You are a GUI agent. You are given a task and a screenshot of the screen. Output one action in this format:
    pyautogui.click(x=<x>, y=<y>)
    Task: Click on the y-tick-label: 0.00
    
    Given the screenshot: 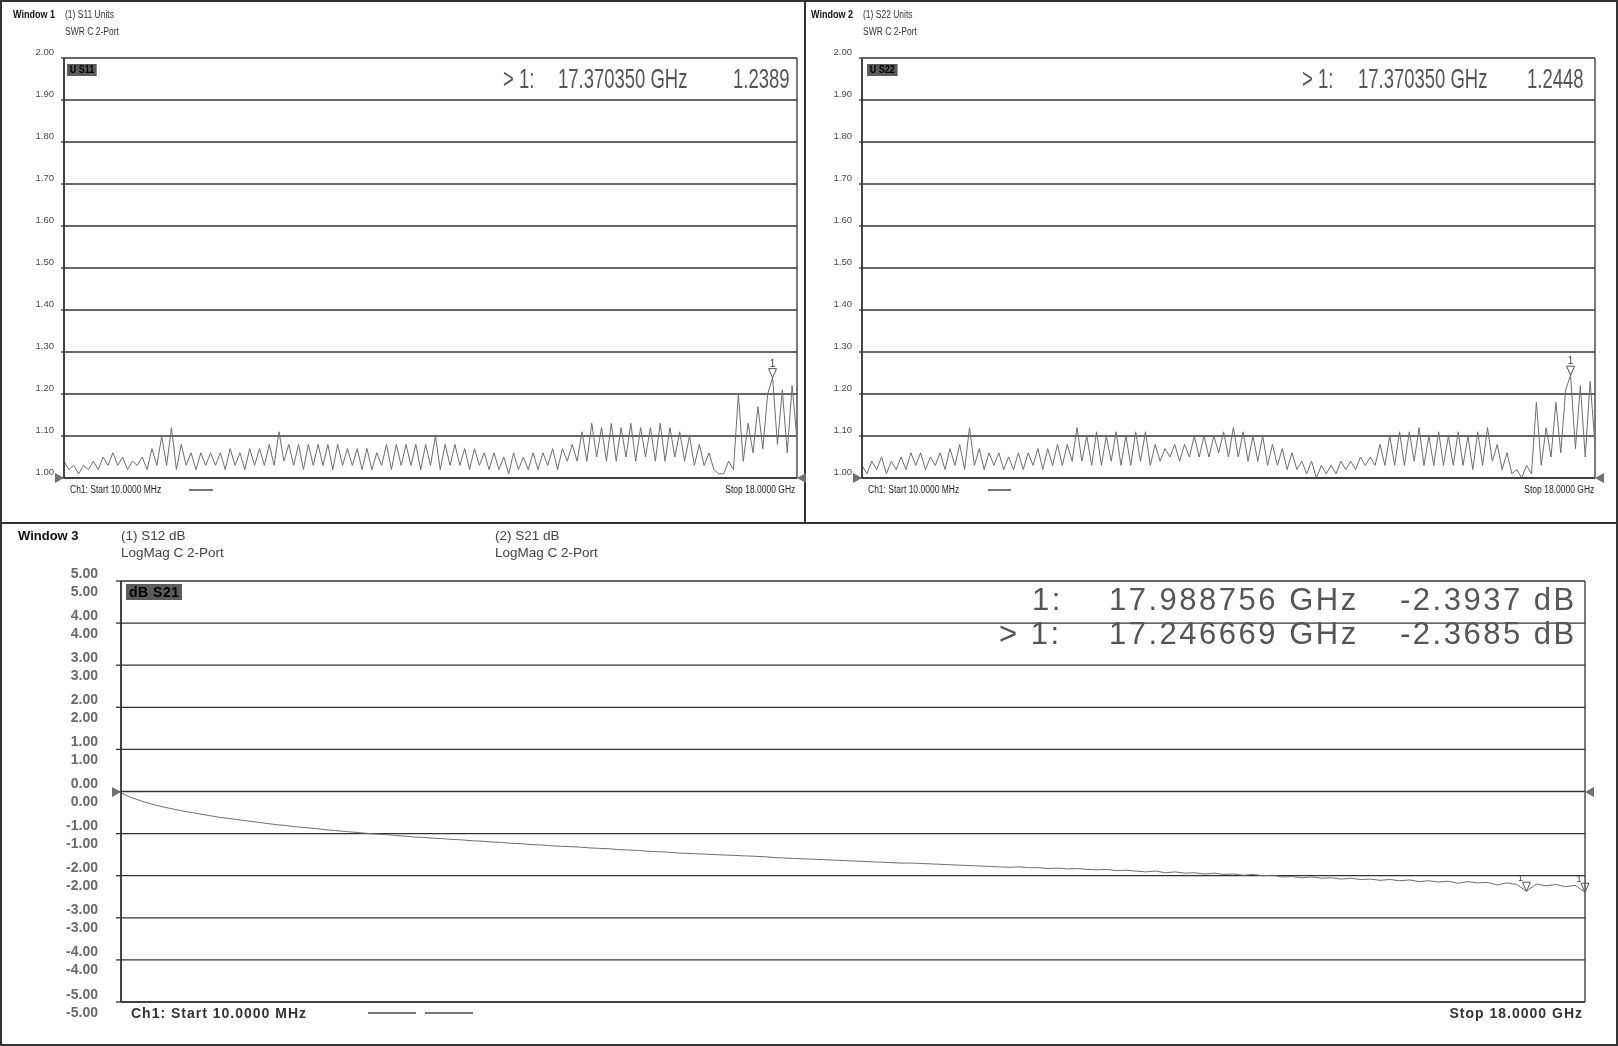 What is the action you would take?
    pyautogui.click(x=84, y=783)
    